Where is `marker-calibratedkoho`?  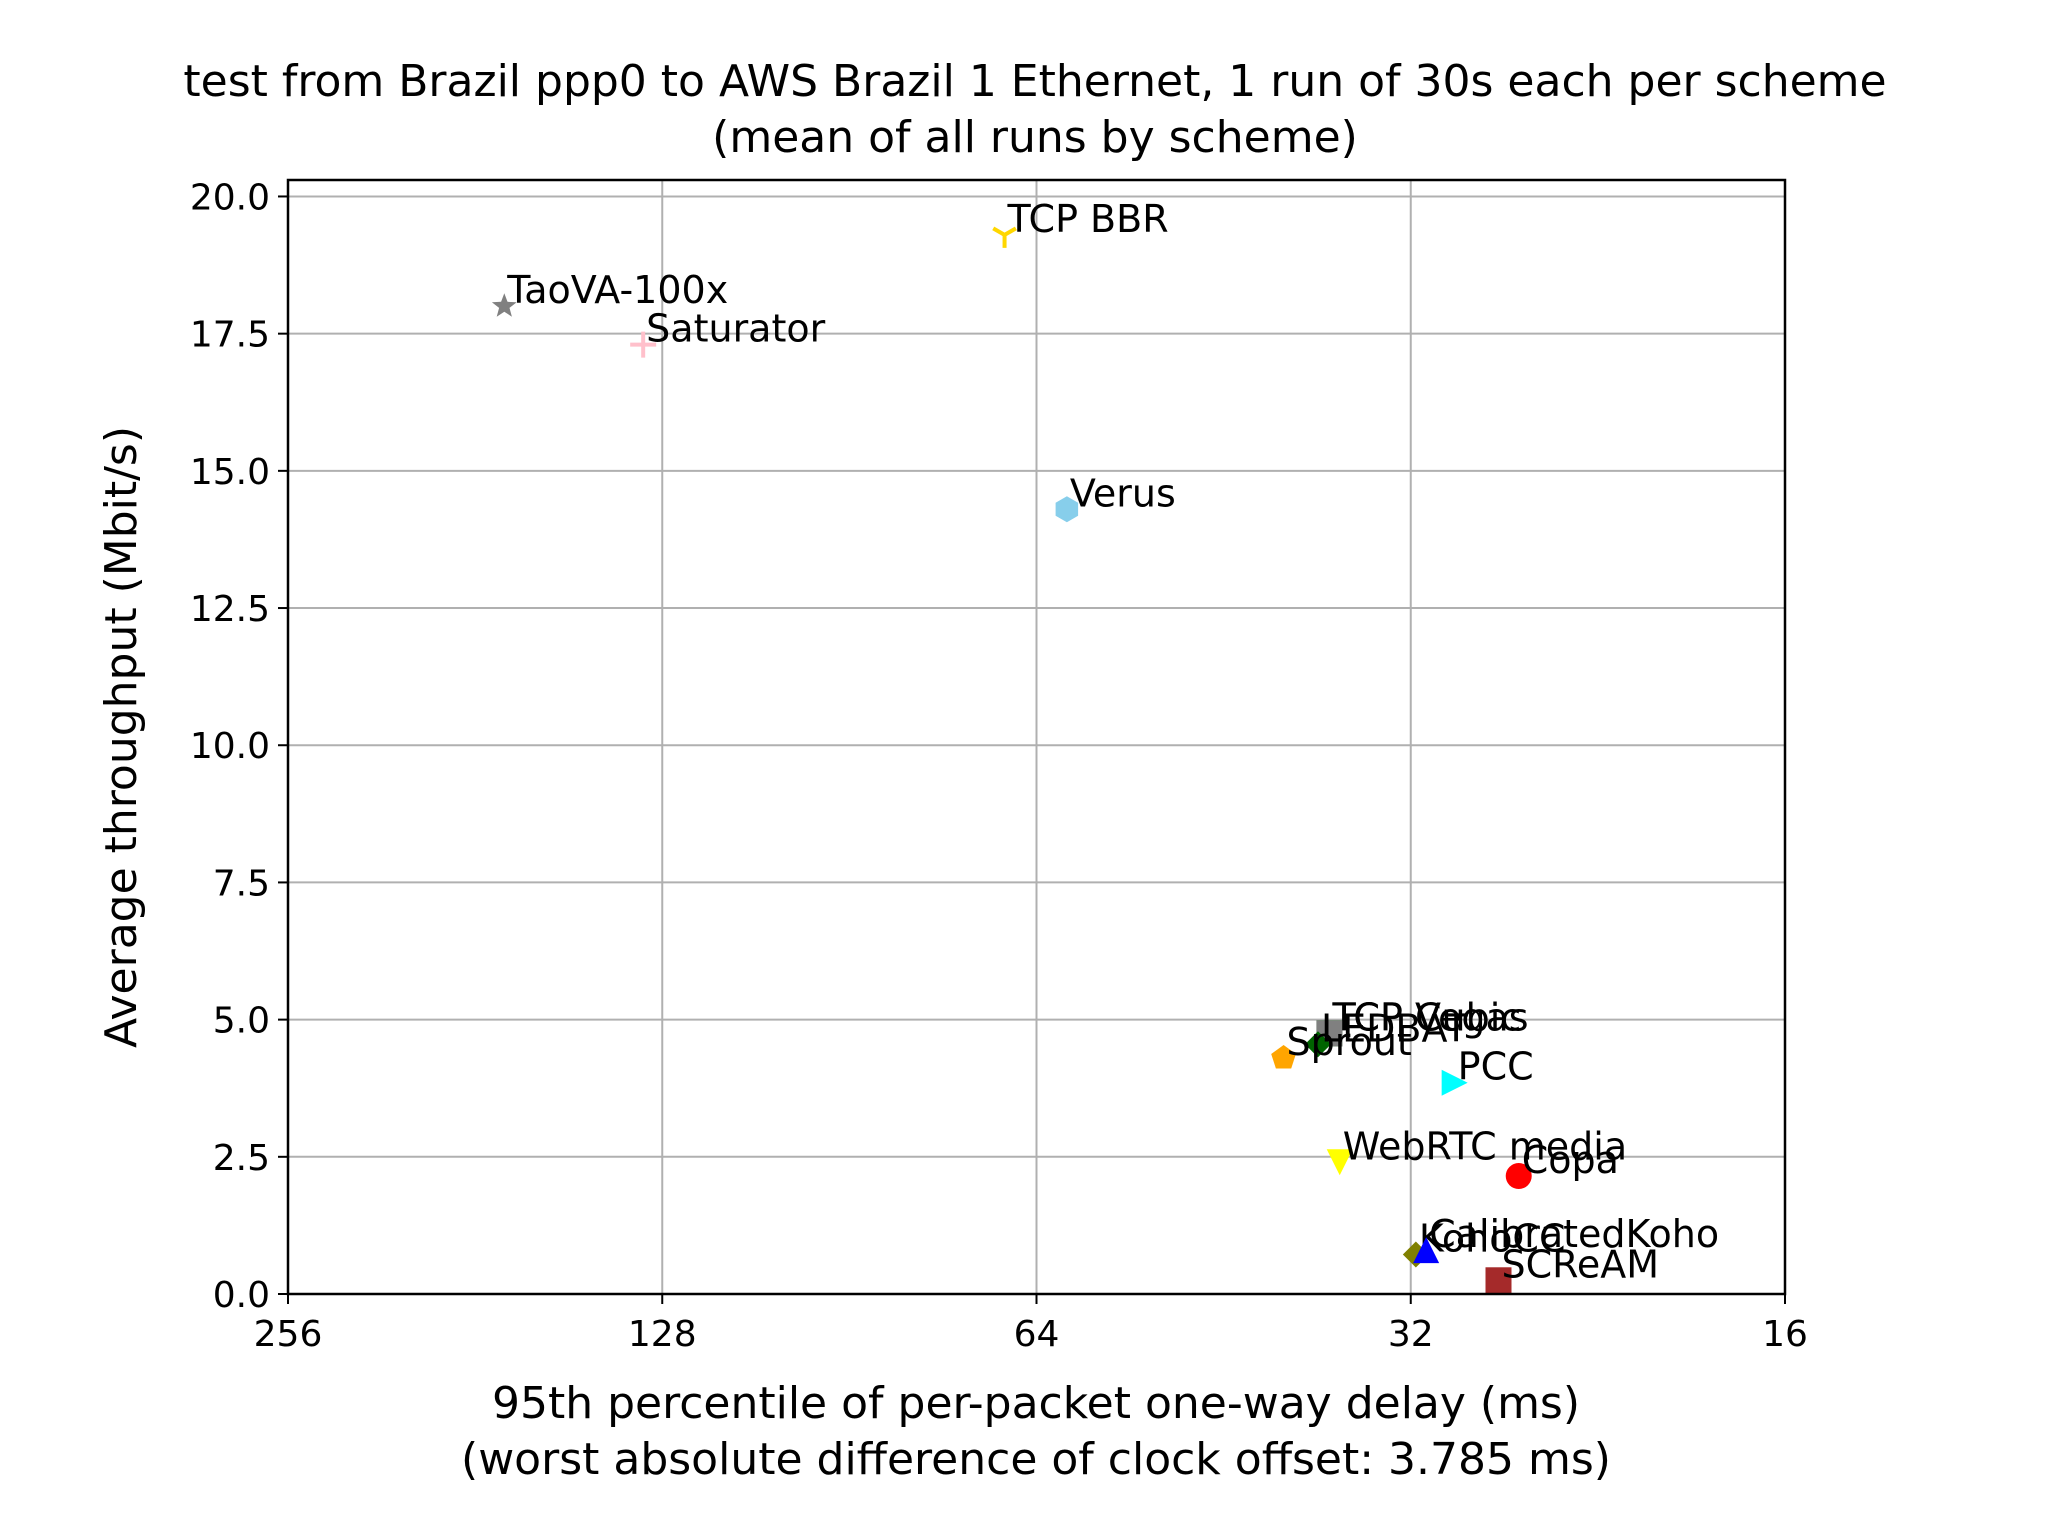
marker-calibratedkoho is located at coordinates (1426, 1250).